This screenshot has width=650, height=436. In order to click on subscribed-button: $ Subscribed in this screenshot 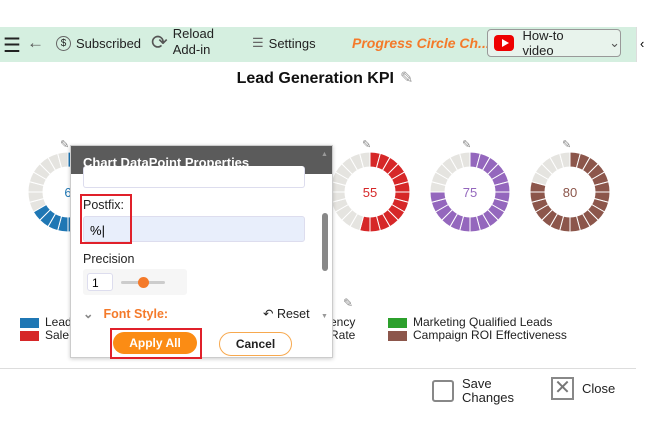, I will do `click(98, 43)`.